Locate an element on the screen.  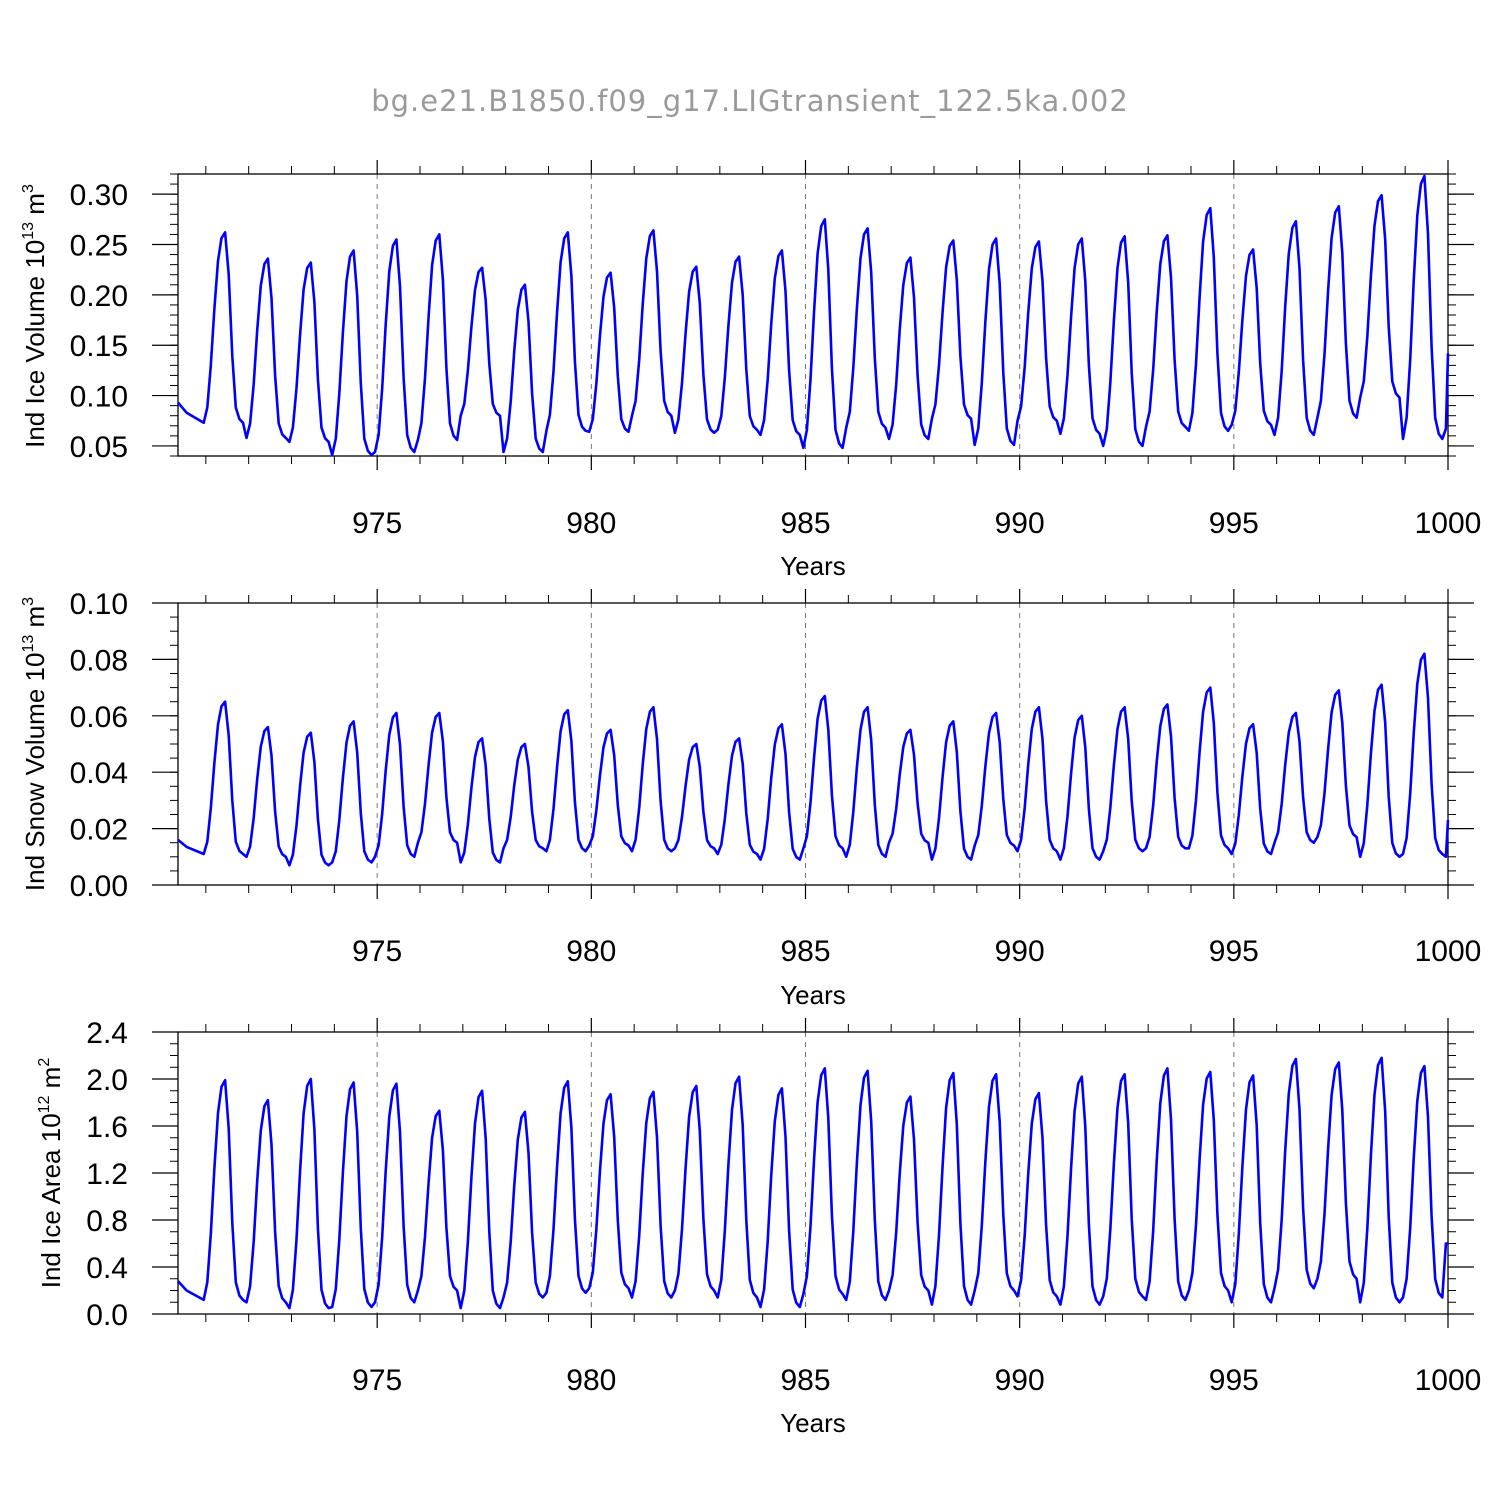
y-tick-label: 0.8 is located at coordinates (107, 1221).